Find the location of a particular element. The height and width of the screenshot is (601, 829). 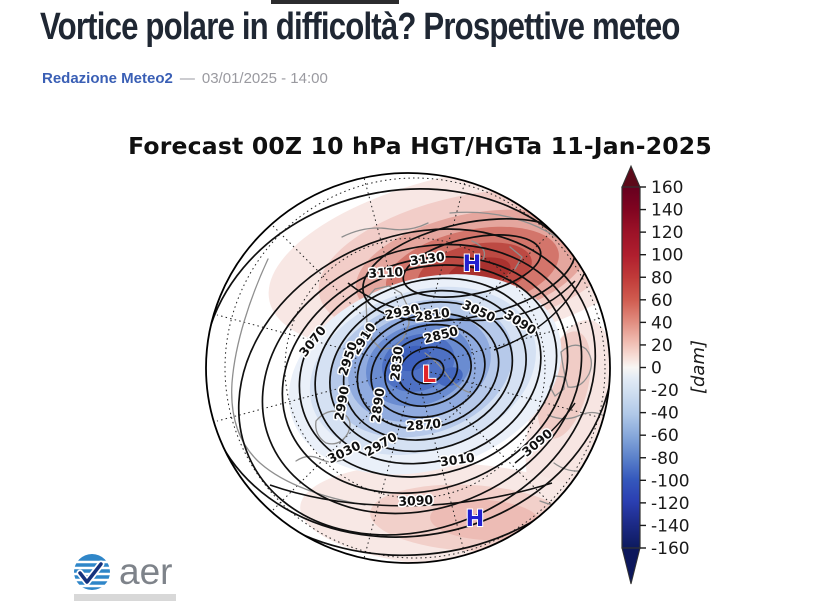

colorbar-tick-label: -120 is located at coordinates (670, 504).